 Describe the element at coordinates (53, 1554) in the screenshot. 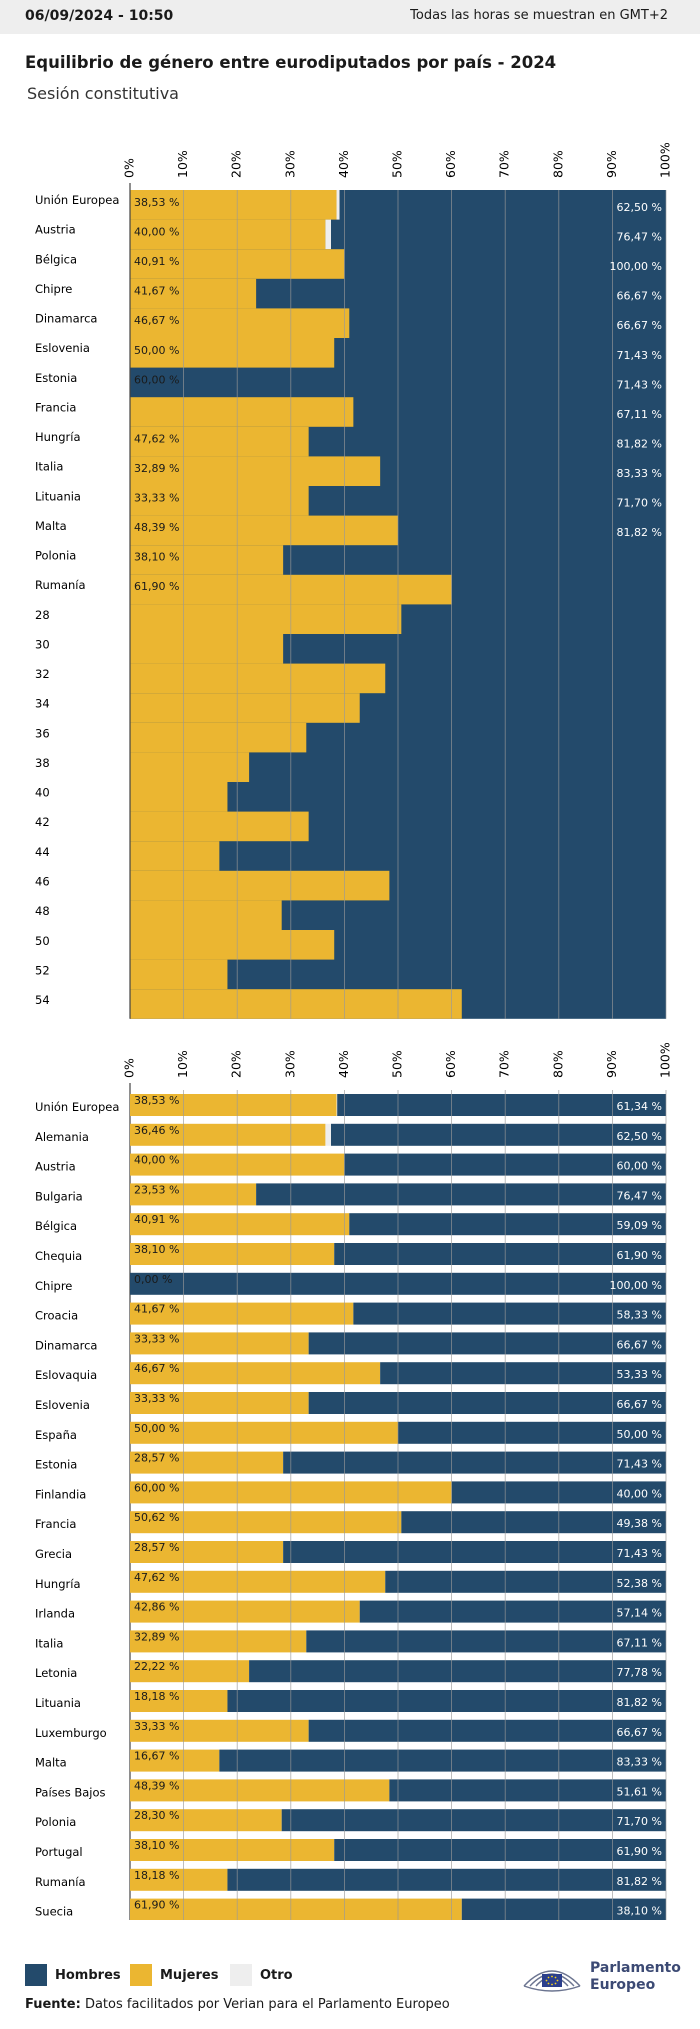

I see `row-label: Grecia` at that location.